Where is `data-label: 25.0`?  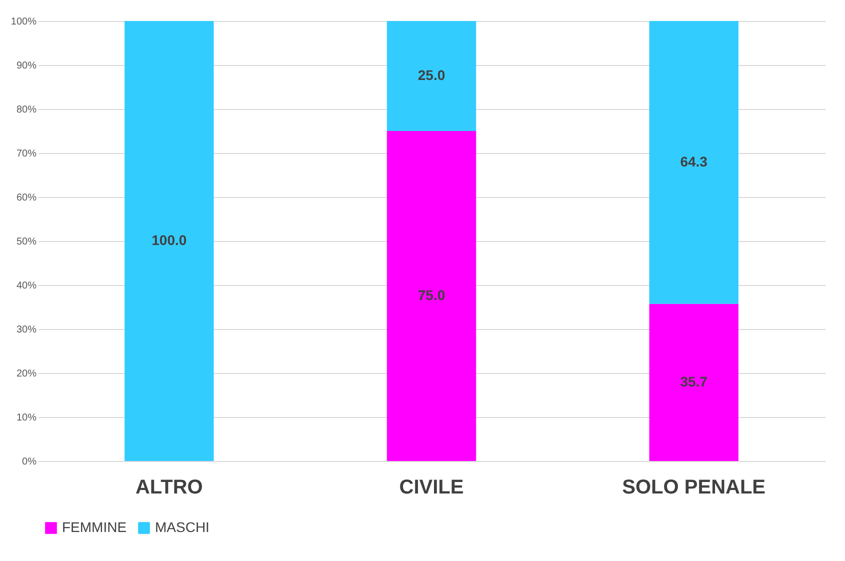
data-label: 25.0 is located at coordinates (432, 75).